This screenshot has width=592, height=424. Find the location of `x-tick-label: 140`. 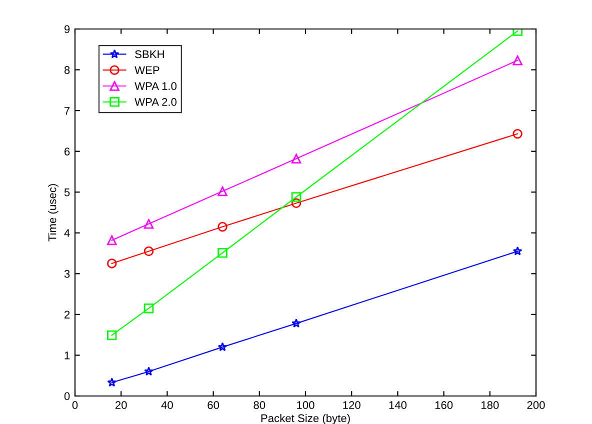

x-tick-label: 140 is located at coordinates (398, 405).